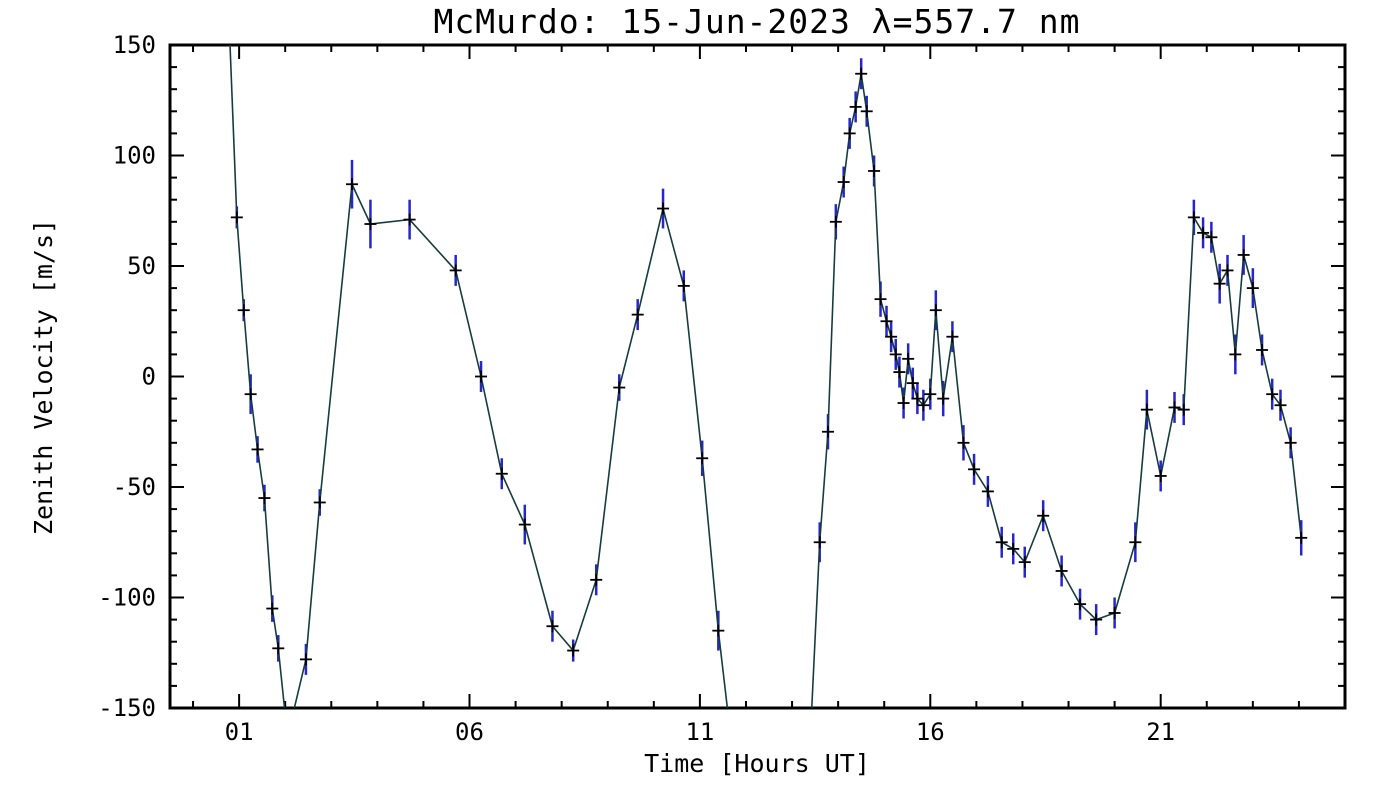 The width and height of the screenshot is (1400, 800). What do you see at coordinates (757, 763) in the screenshot?
I see `x-axis-label: Time [Hours UT]` at bounding box center [757, 763].